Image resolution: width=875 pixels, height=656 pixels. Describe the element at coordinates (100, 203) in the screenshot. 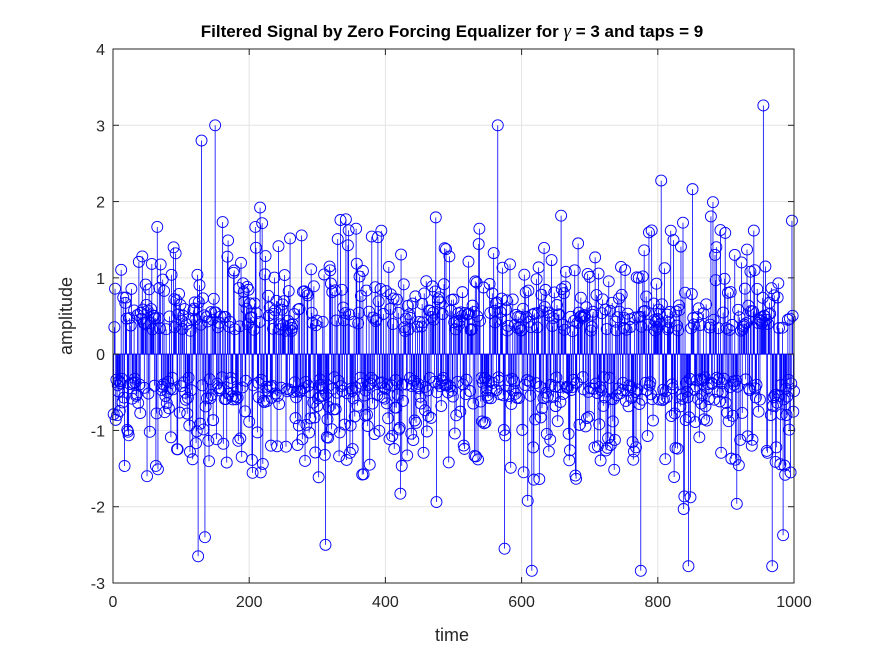

I see `y-tick-label: 2` at that location.